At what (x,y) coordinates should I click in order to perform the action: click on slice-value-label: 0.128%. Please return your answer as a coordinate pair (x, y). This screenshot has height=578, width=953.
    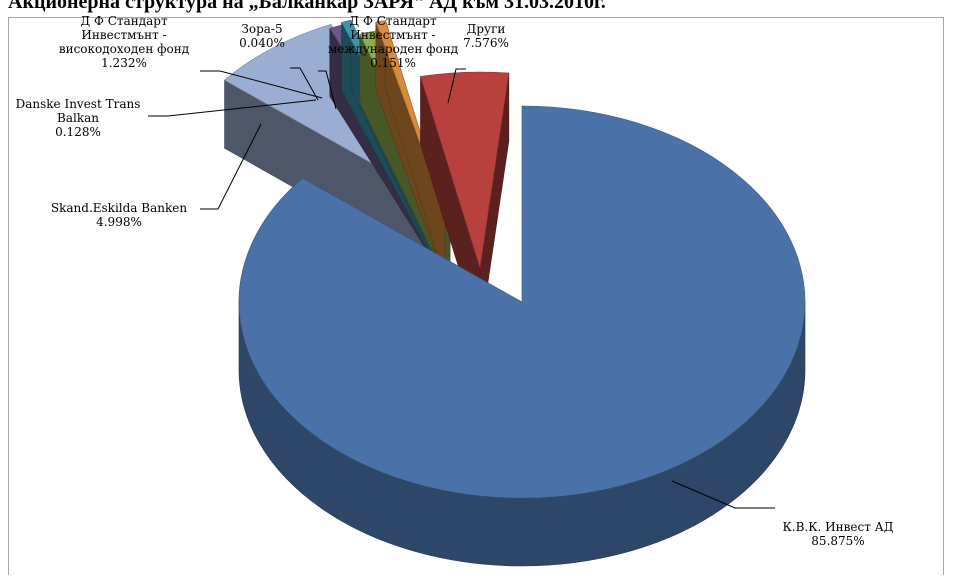
    Looking at the image, I should click on (78, 132).